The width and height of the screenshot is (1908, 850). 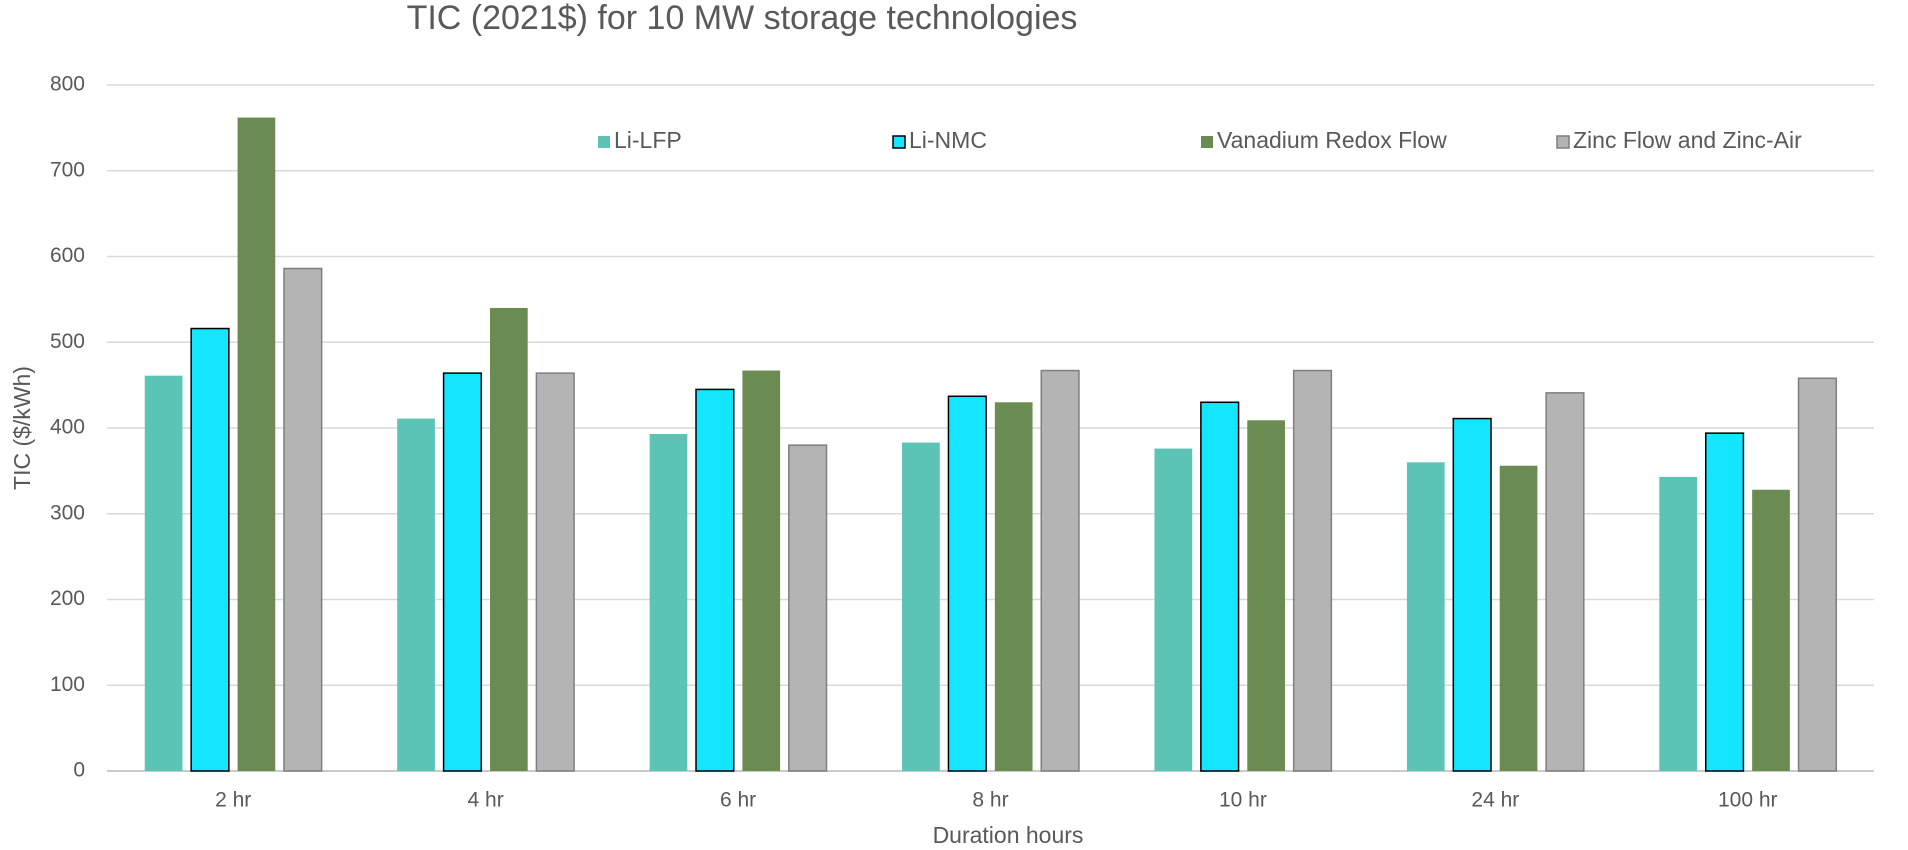 I want to click on y-axis-title: TIC ($/kWh), so click(x=22, y=428).